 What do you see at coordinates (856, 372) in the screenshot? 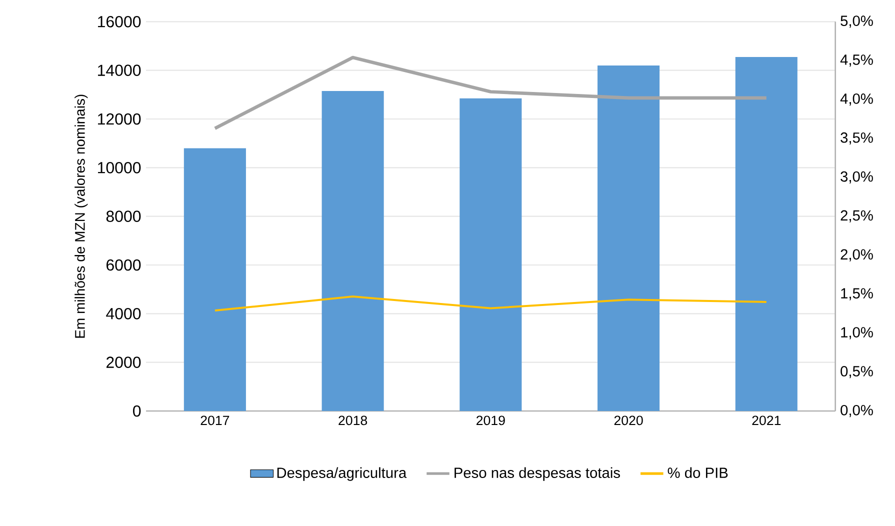
I see `y2-tick-label: 0,5%` at bounding box center [856, 372].